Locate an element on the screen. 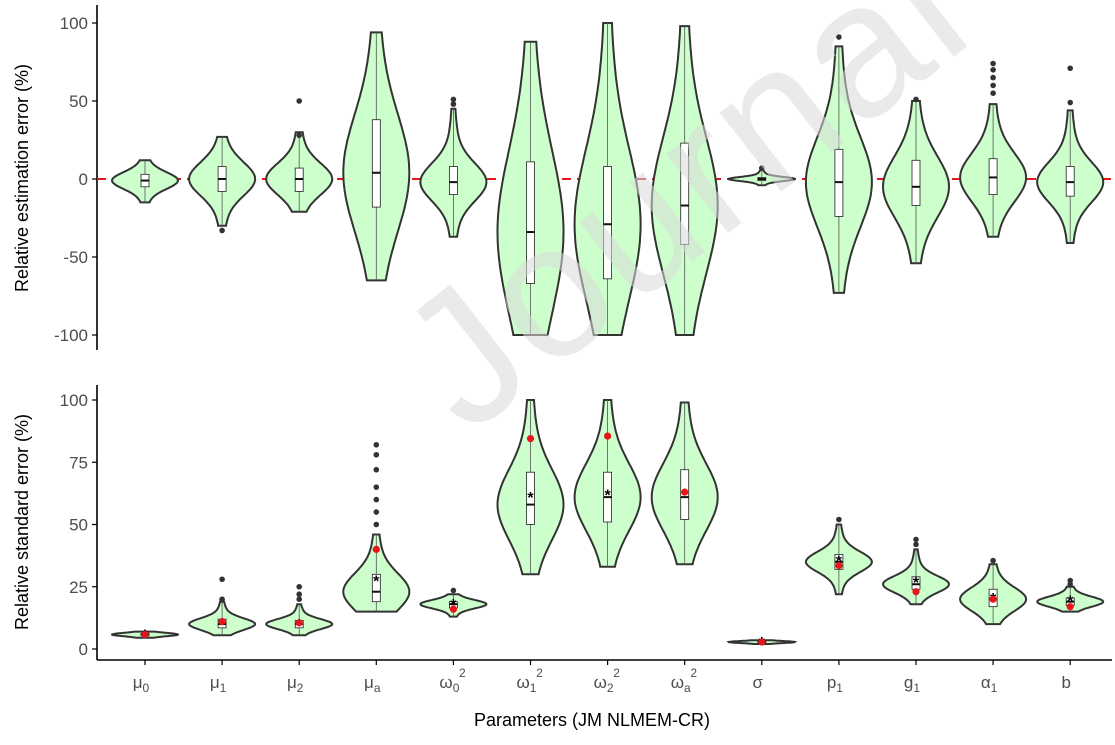 The width and height of the screenshot is (1115, 745). x-tick-label: μ2 is located at coordinates (295, 684).